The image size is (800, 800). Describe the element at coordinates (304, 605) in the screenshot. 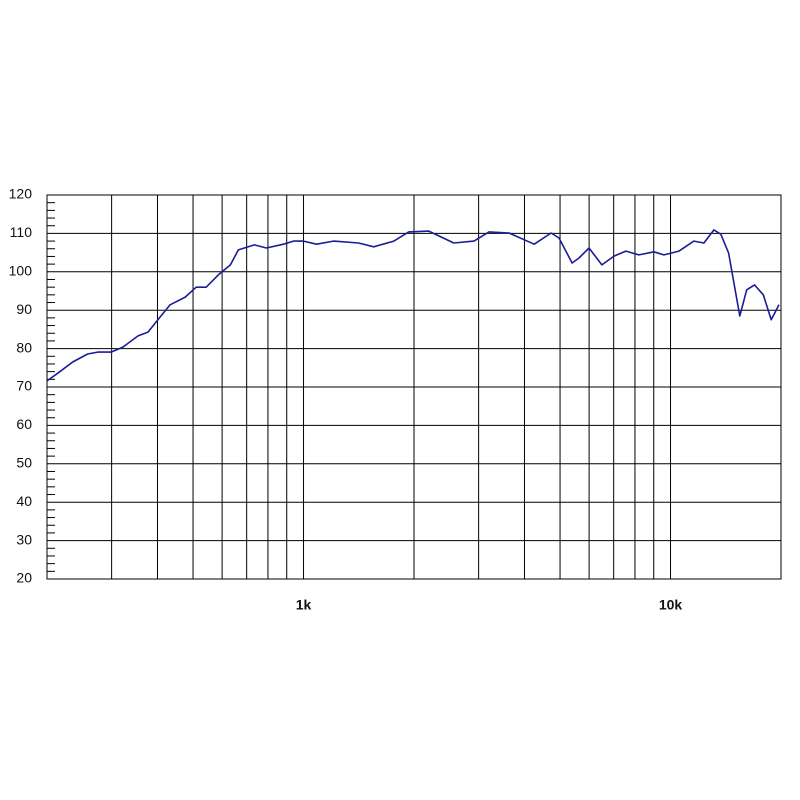

I see `x-tick-label: 1k` at that location.